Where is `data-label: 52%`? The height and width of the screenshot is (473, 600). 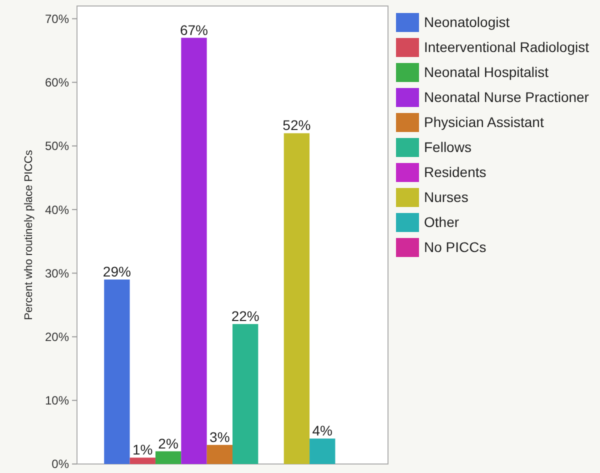 data-label: 52% is located at coordinates (296, 125).